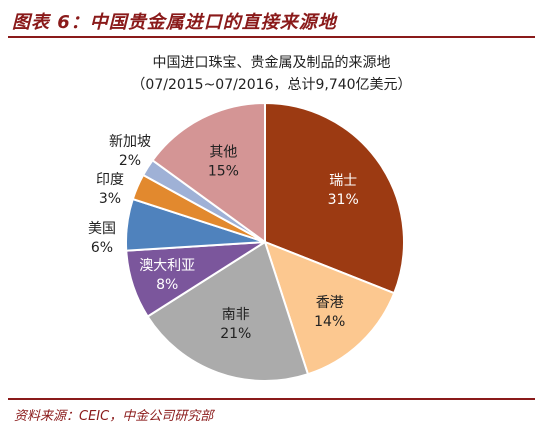 This screenshot has height=436, width=543. Describe the element at coordinates (102, 229) in the screenshot. I see `slice-label: 美国` at that location.